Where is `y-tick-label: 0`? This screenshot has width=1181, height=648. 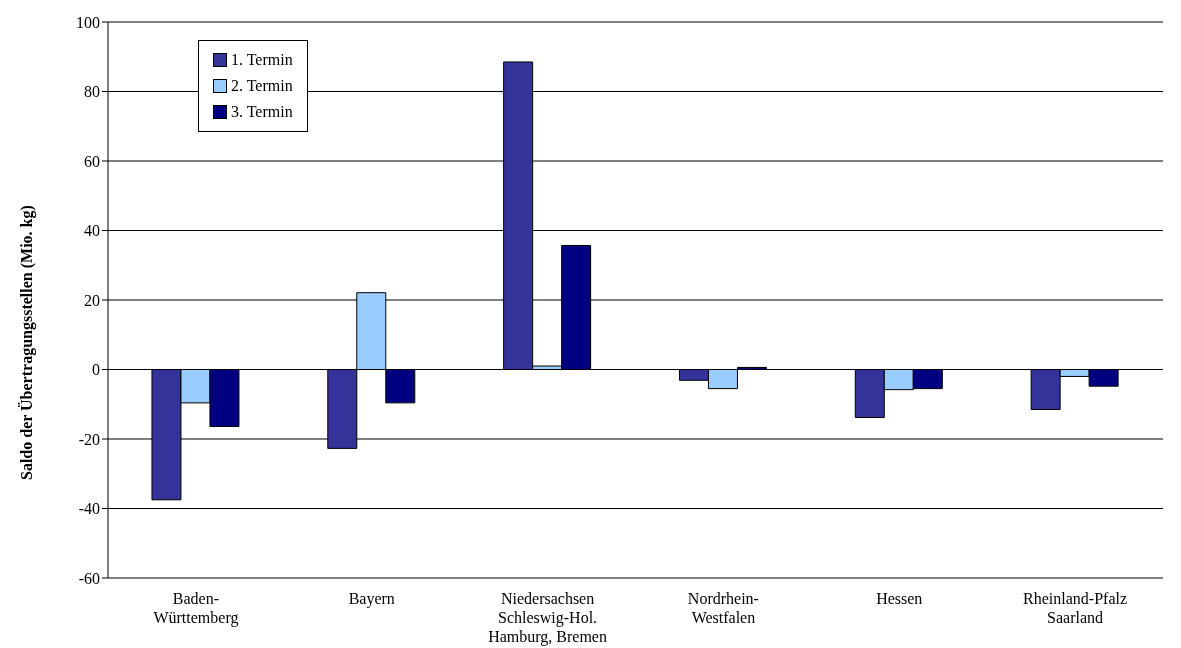 y-tick-label: 0 is located at coordinates (96, 370).